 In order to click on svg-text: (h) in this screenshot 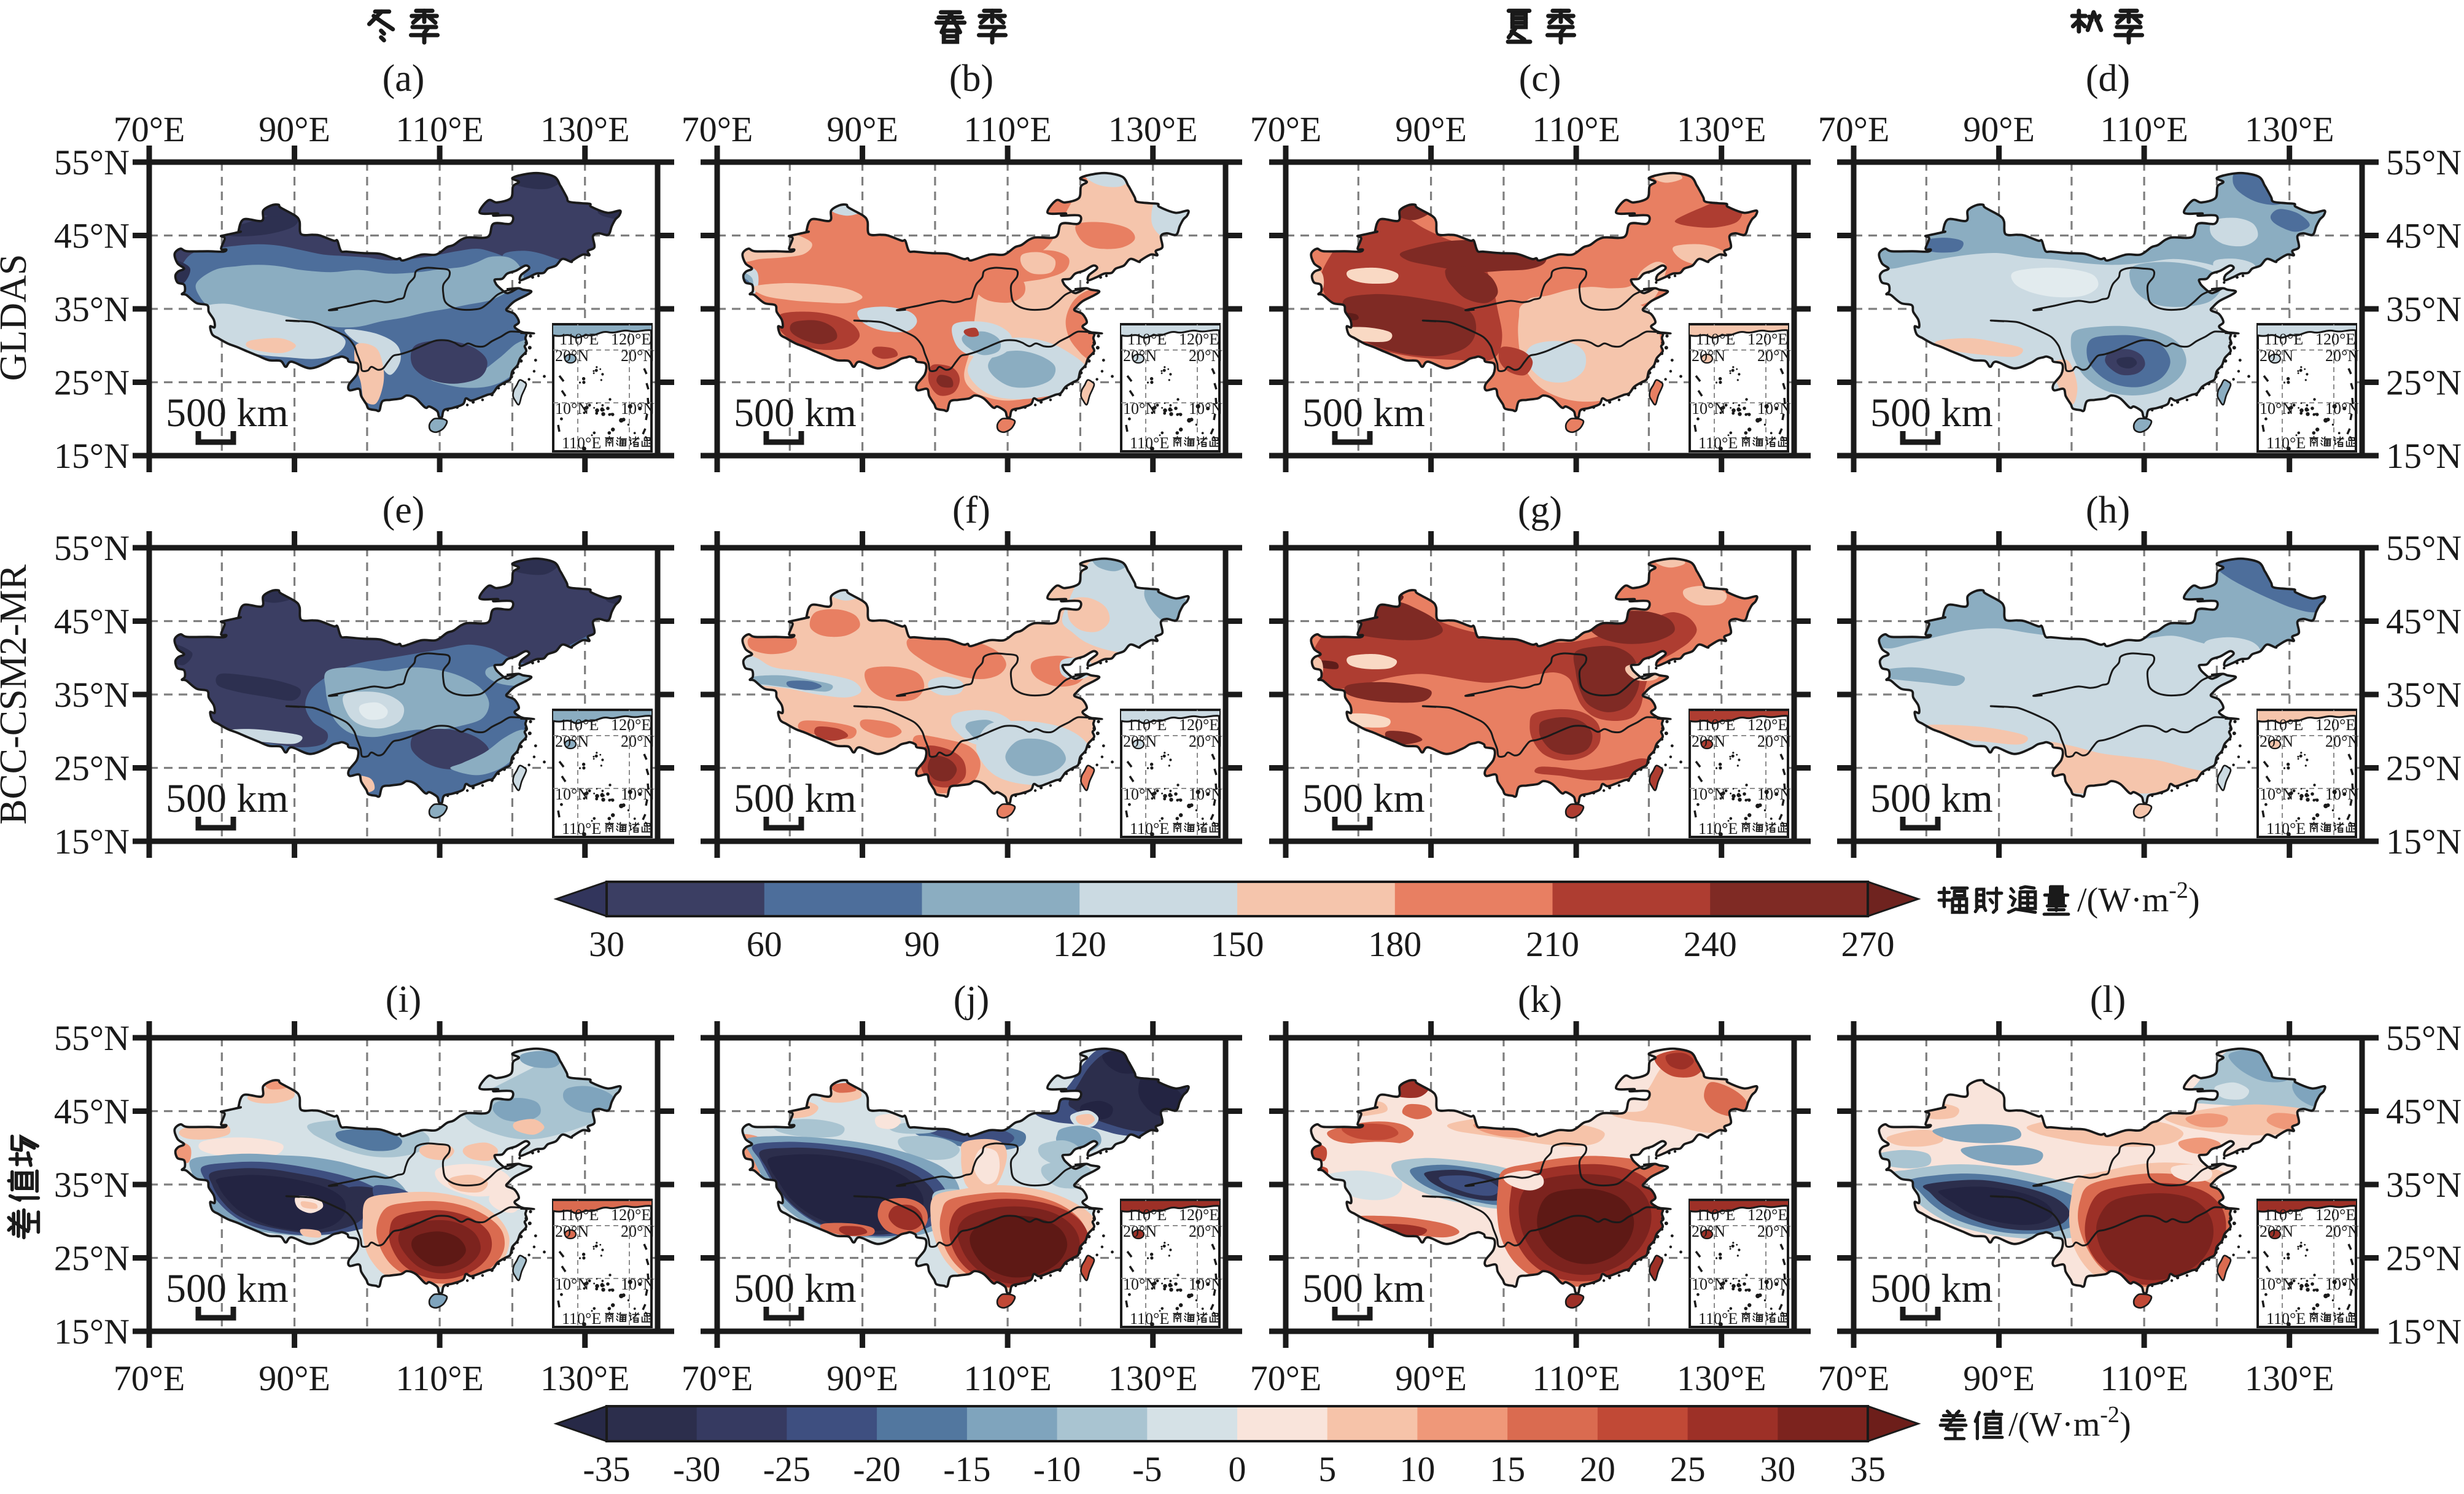, I will do `click(2108, 510)`.